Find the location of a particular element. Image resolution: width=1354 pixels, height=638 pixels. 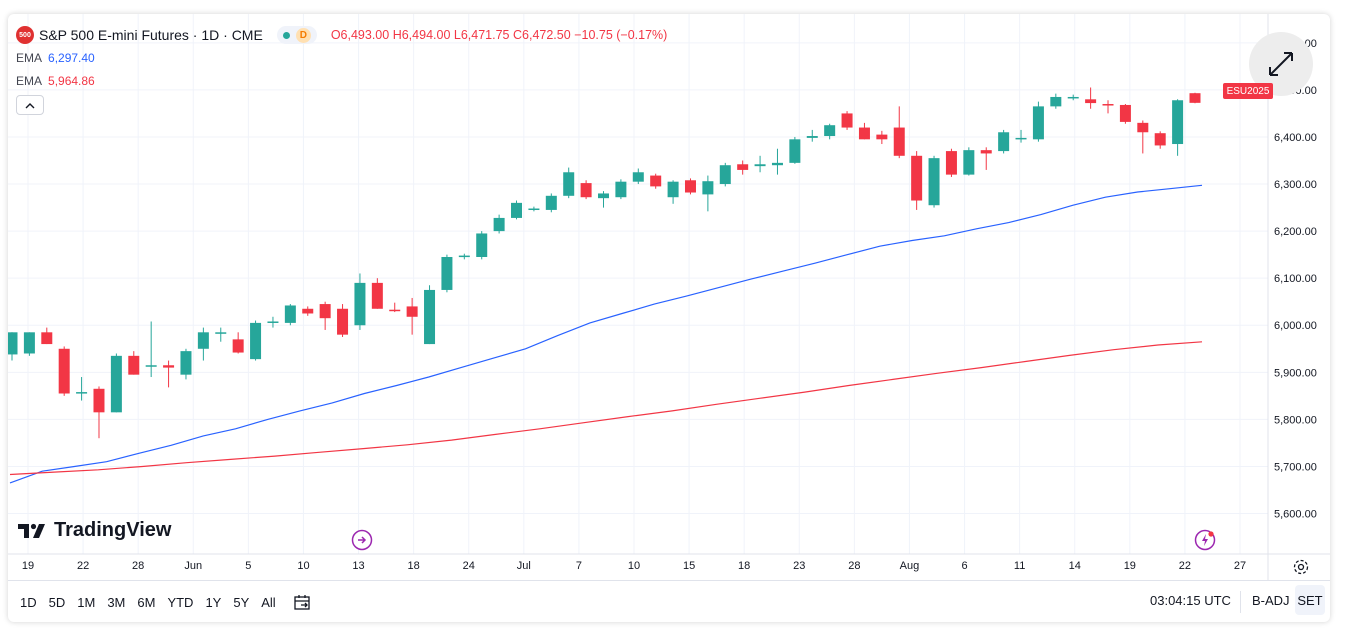

gear-icon is located at coordinates (1301, 567).